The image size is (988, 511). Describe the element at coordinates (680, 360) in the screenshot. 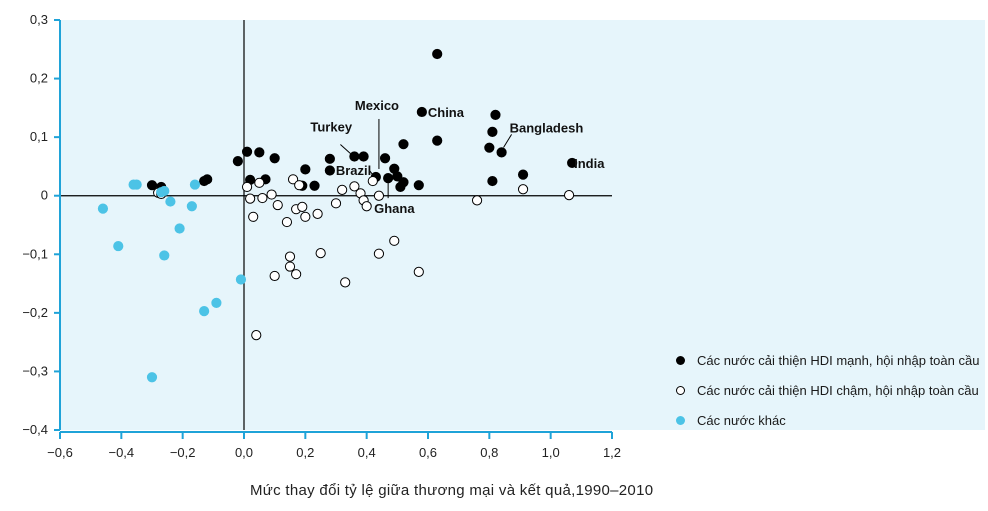

I see `legend-marker-strong` at that location.